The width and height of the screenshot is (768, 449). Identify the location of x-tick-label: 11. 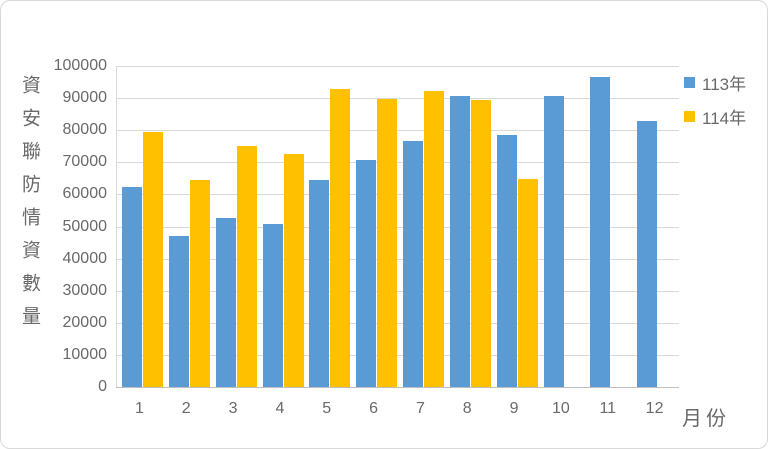
(608, 408).